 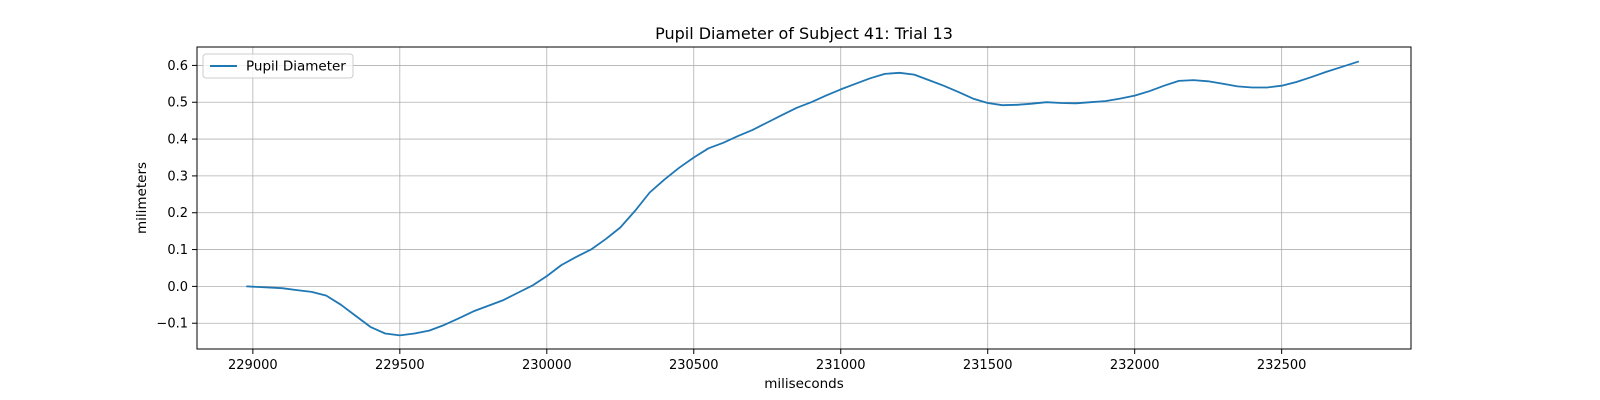 I want to click on y-tick-label: 0.1, so click(x=177, y=250).